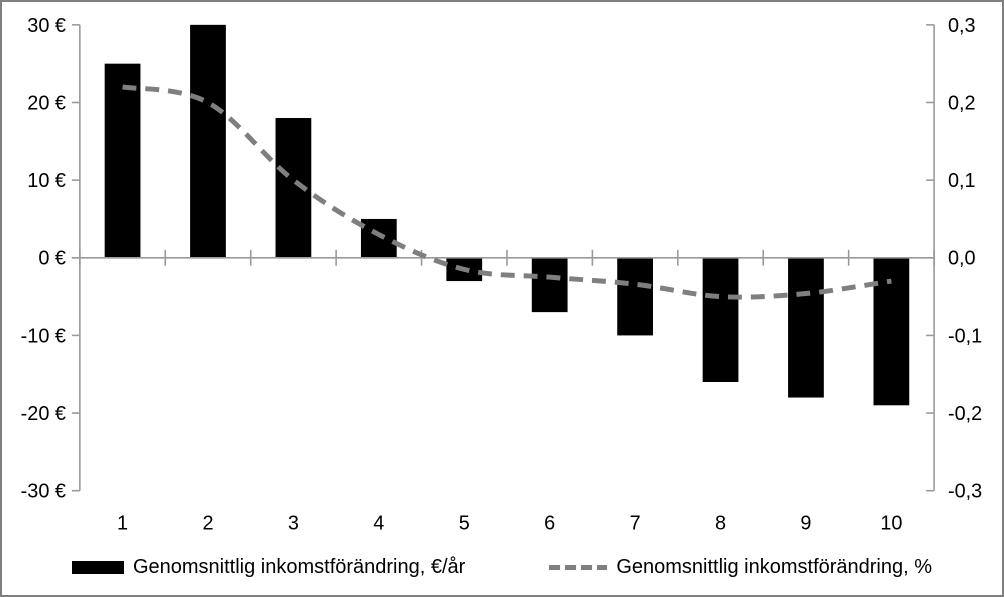 Image resolution: width=1004 pixels, height=597 pixels. What do you see at coordinates (962, 103) in the screenshot?
I see `right-axis-tick-label: 0,2` at bounding box center [962, 103].